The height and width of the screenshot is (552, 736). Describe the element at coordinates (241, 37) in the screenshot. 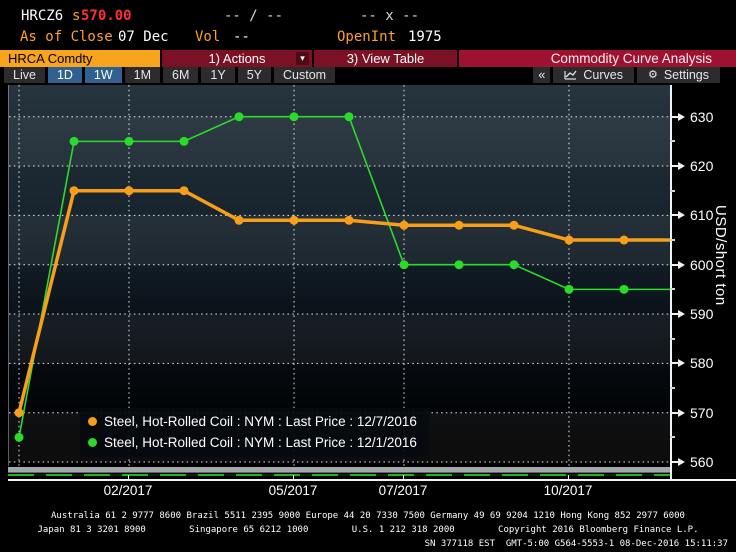

I see `volume-value: --` at that location.